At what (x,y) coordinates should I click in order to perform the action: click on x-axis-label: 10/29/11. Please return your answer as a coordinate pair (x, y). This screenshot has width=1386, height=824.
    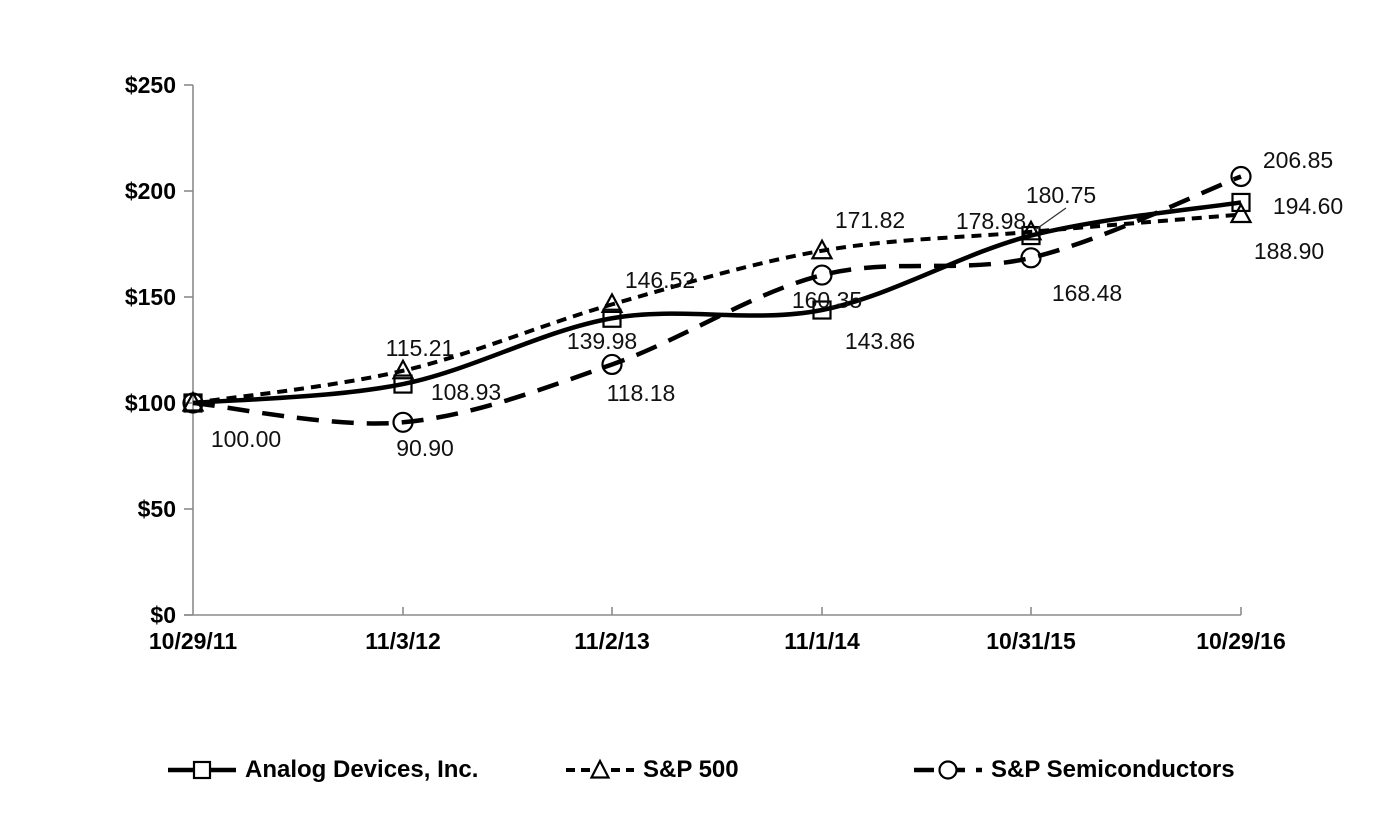
    Looking at the image, I should click on (193, 641).